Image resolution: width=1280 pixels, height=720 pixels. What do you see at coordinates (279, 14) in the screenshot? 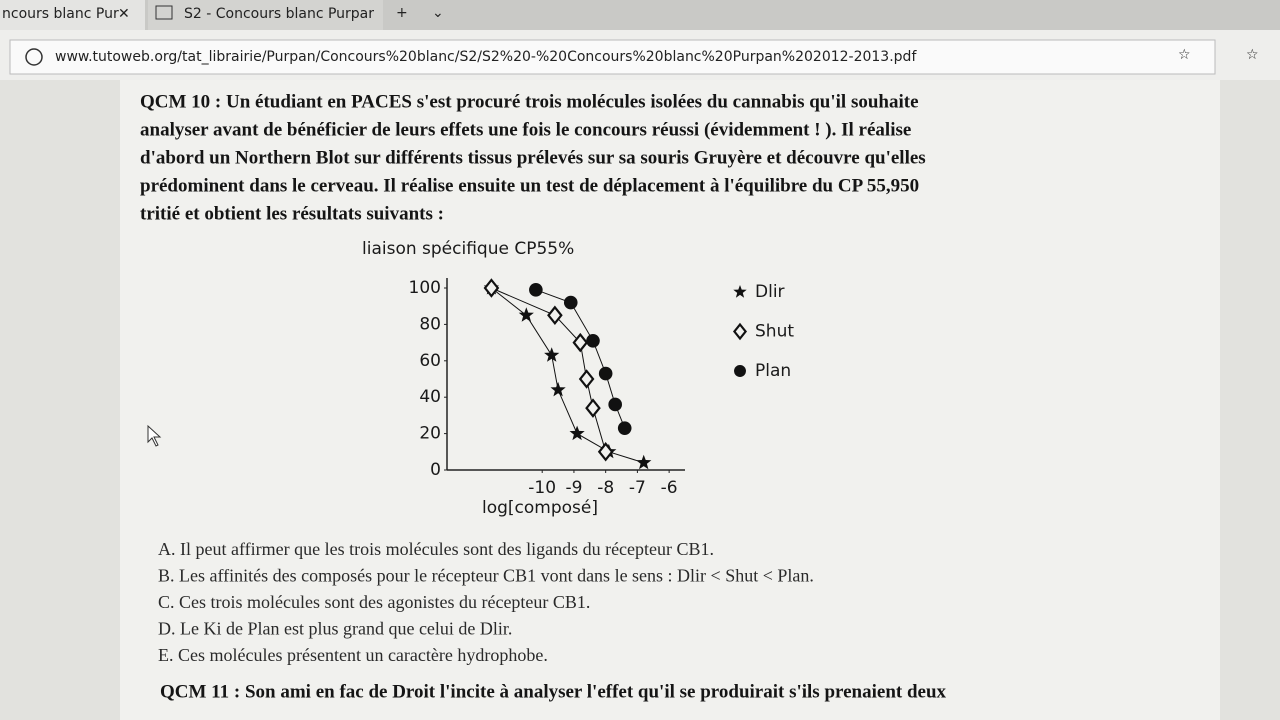
I see `tab-title: S2 - Concours blanc Purpar` at bounding box center [279, 14].